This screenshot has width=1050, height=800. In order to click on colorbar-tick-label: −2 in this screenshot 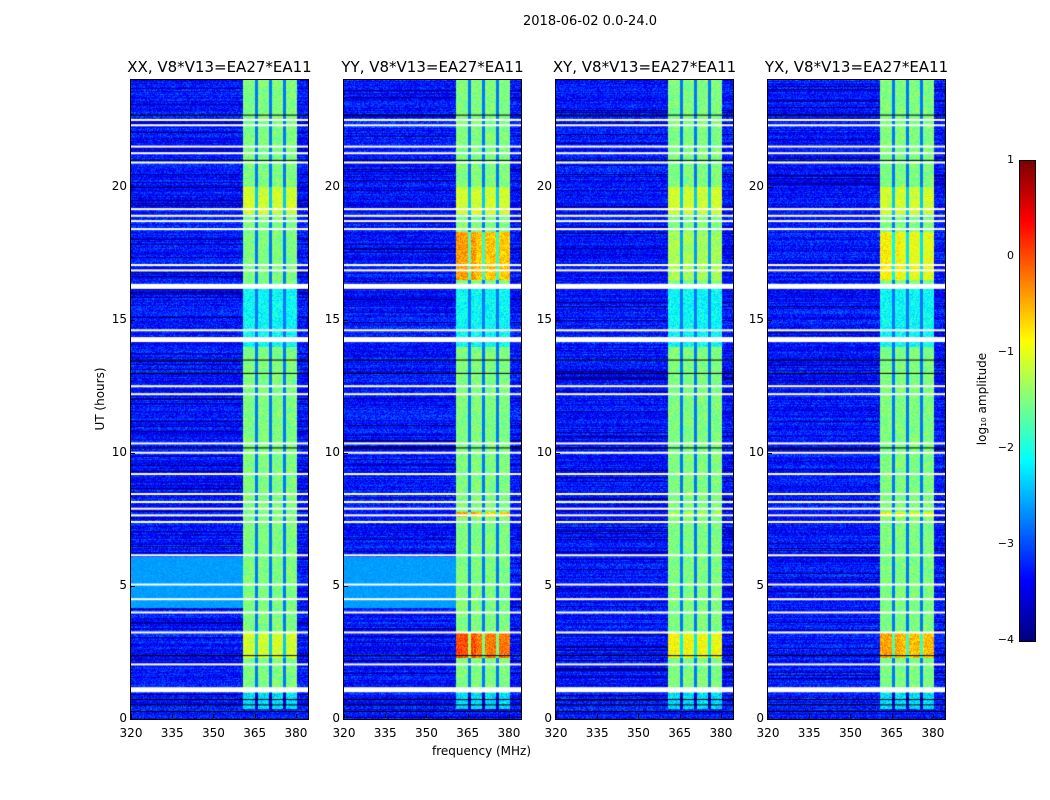, I will do `click(1005, 447)`.